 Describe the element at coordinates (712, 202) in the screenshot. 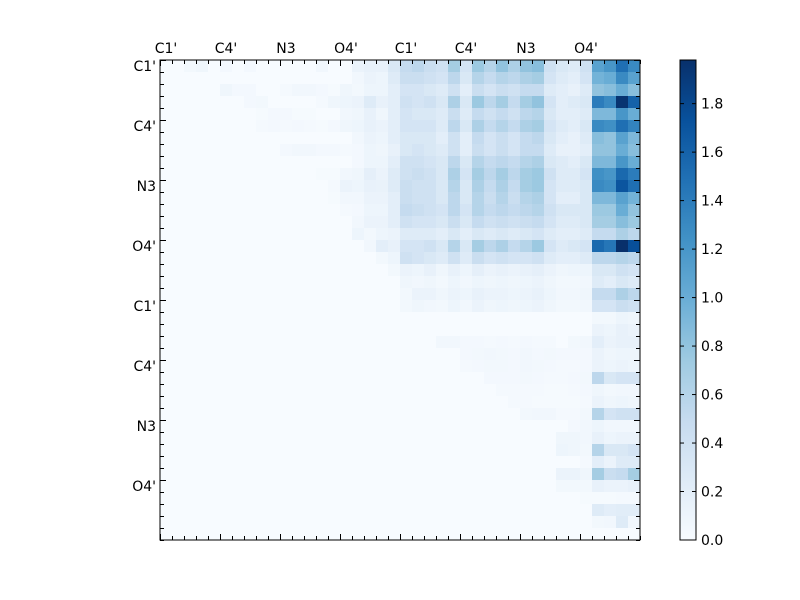

I see `colorbar-tick-label: 1.4` at that location.